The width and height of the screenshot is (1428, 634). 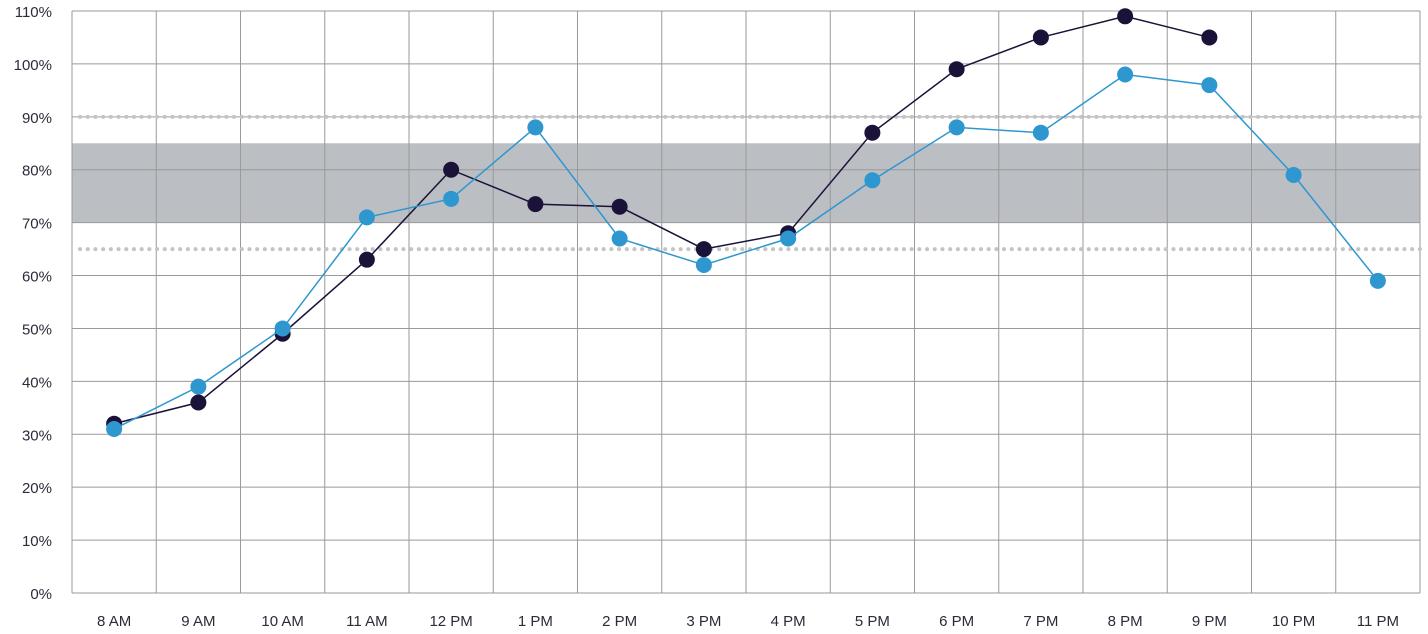 What do you see at coordinates (37, 329) in the screenshot?
I see `y-tick-label: 50%` at bounding box center [37, 329].